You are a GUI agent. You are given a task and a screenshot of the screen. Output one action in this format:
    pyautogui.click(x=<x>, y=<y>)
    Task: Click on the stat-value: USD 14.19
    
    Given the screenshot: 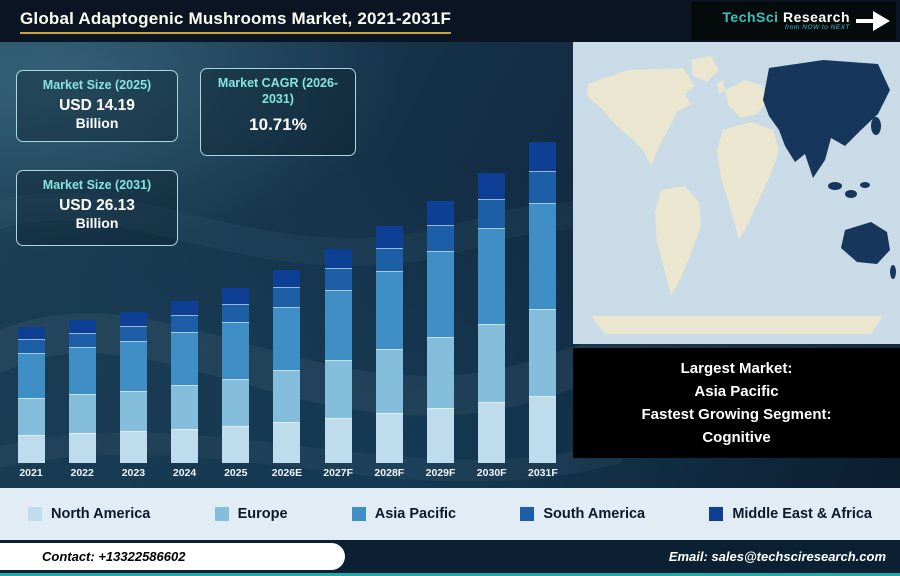 What is the action you would take?
    pyautogui.click(x=97, y=105)
    